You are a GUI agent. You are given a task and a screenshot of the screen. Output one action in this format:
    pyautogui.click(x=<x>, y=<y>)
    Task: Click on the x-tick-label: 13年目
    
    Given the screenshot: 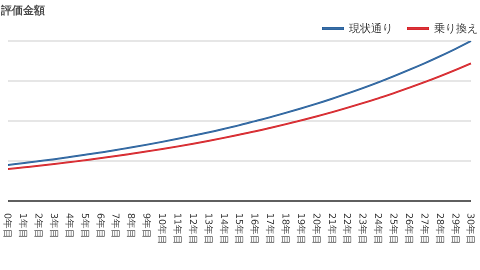 What is the action you would take?
    pyautogui.click(x=208, y=229)
    